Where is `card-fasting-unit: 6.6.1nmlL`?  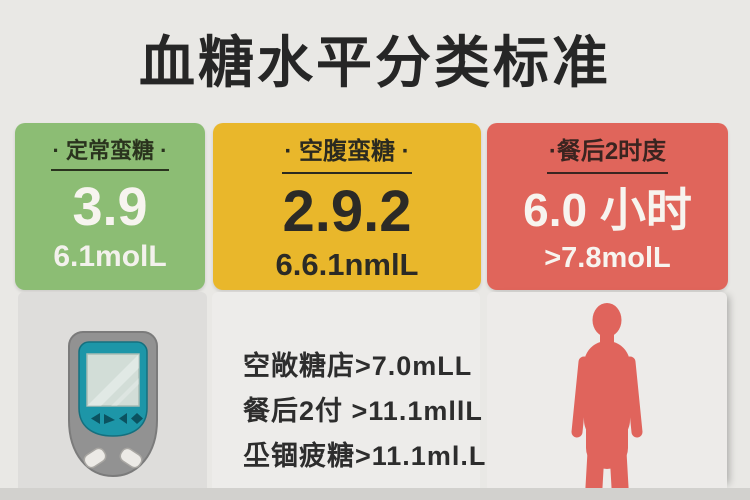
card-fasting-unit: 6.6.1nmlL is located at coordinates (347, 264).